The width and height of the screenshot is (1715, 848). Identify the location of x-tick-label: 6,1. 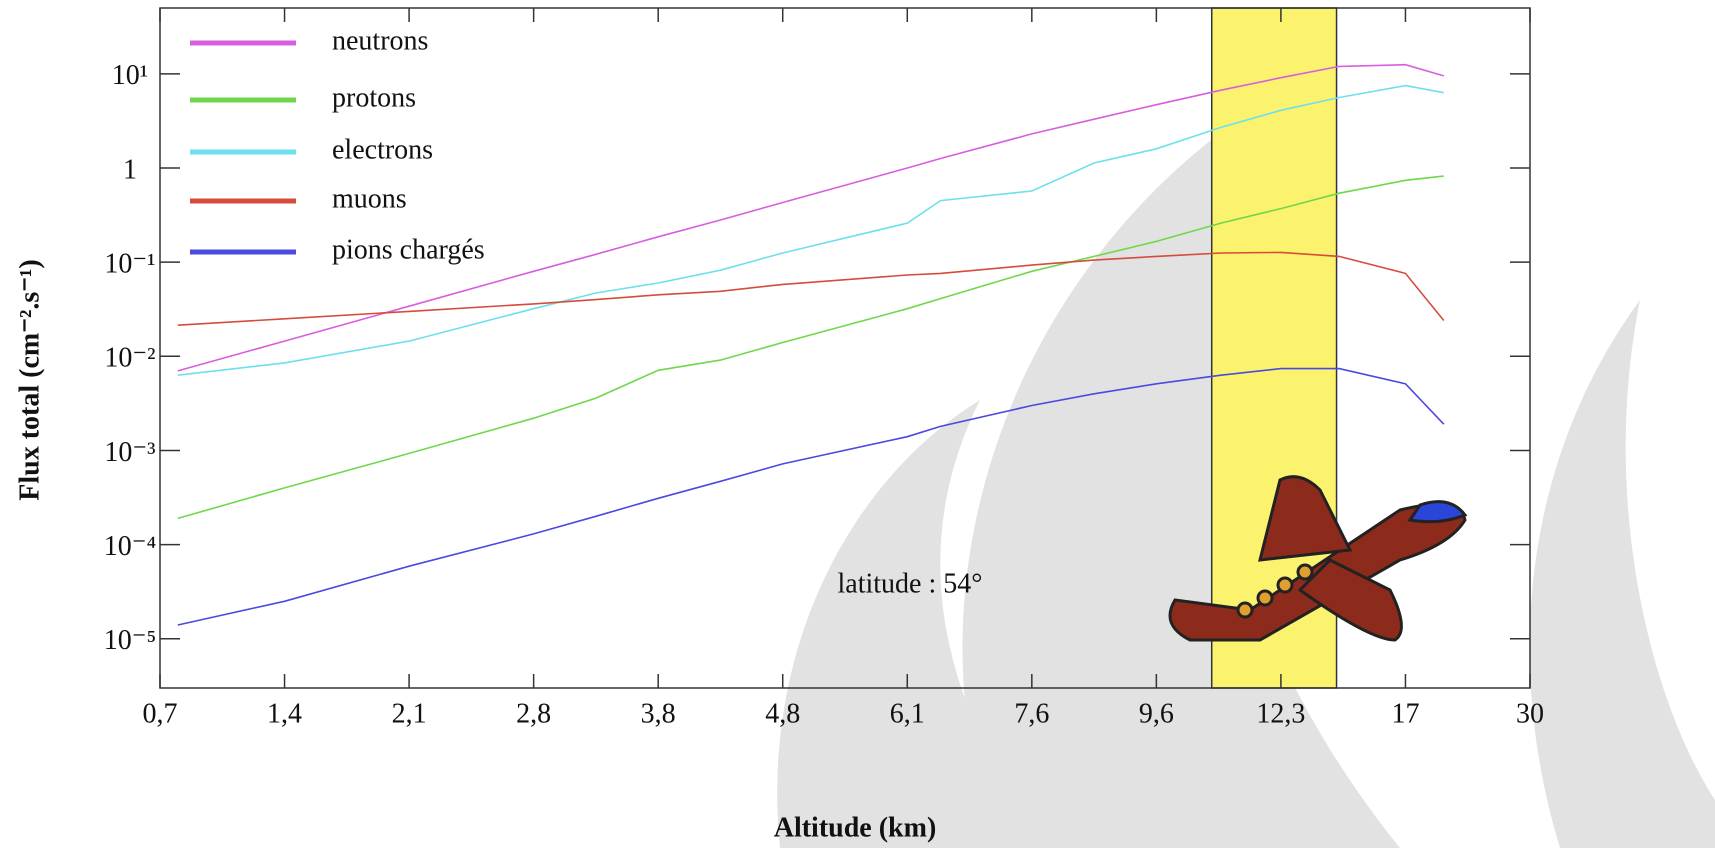
(907, 713).